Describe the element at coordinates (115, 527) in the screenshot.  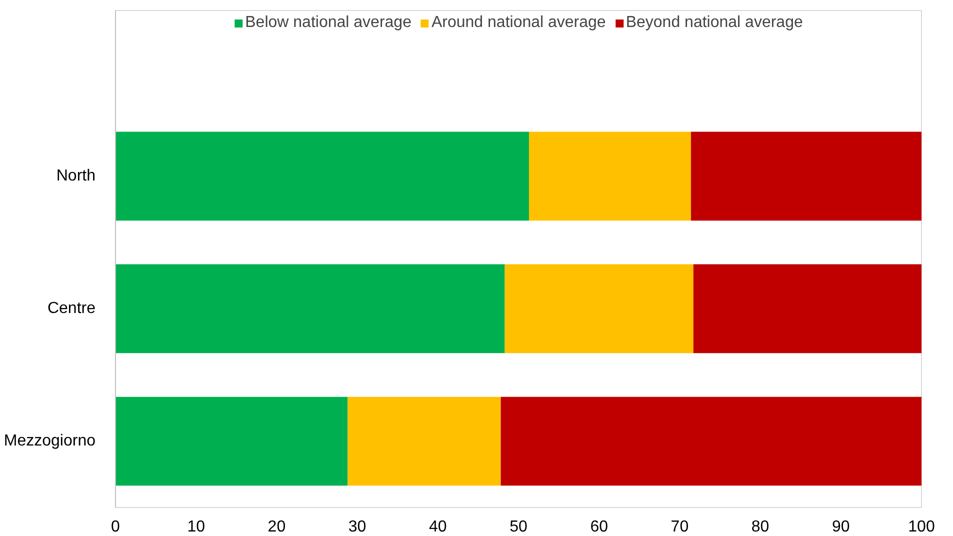
I see `x-tick-label: 0` at that location.